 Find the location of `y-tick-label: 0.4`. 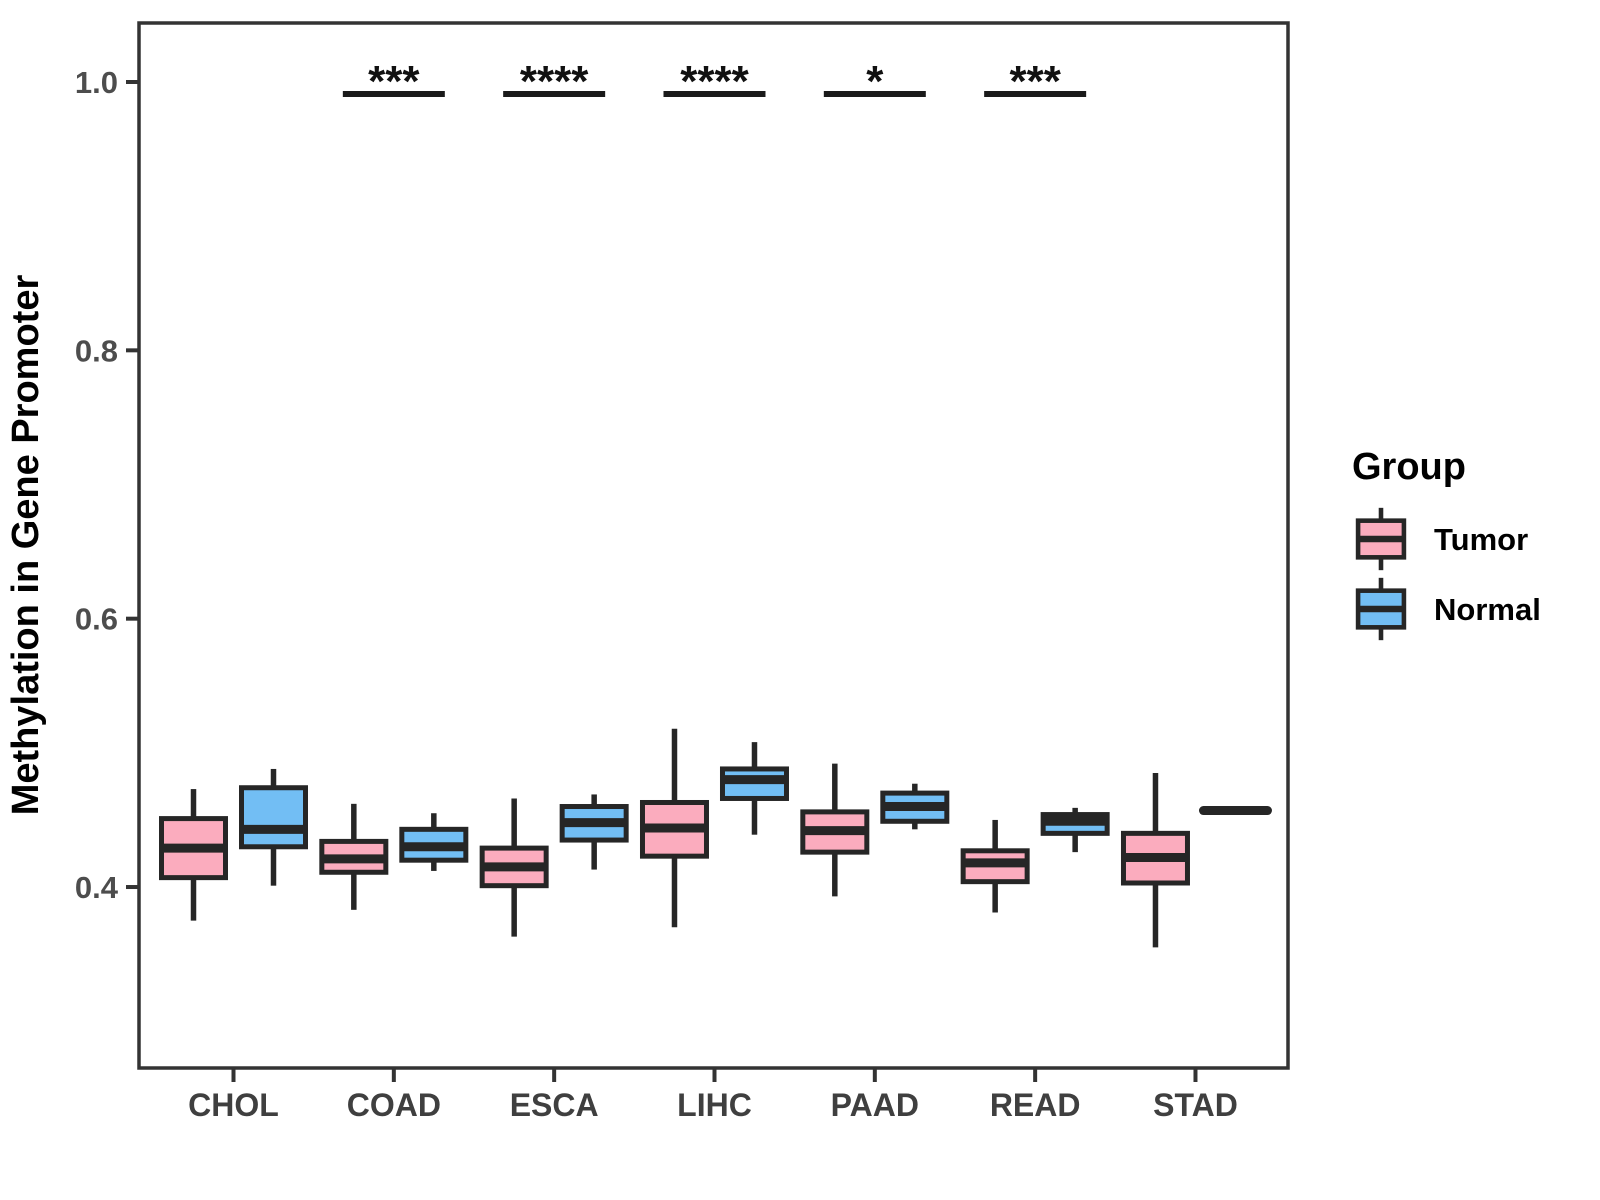

y-tick-label: 0.4 is located at coordinates (97, 887).